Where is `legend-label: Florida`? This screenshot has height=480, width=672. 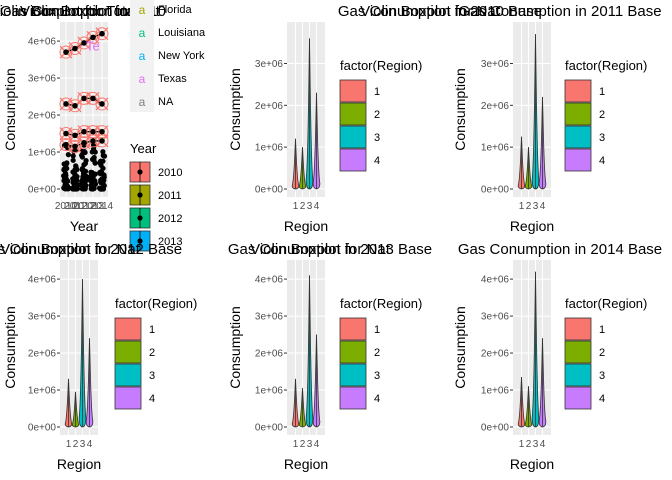 legend-label: Florida is located at coordinates (175, 10).